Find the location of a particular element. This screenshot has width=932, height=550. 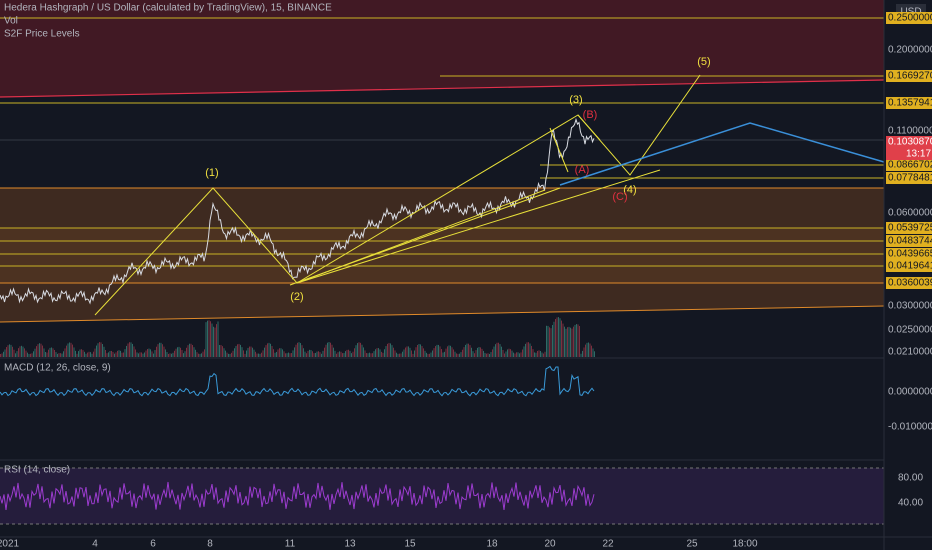

price-axis-label: 0.25000000 is located at coordinates (910, 18).